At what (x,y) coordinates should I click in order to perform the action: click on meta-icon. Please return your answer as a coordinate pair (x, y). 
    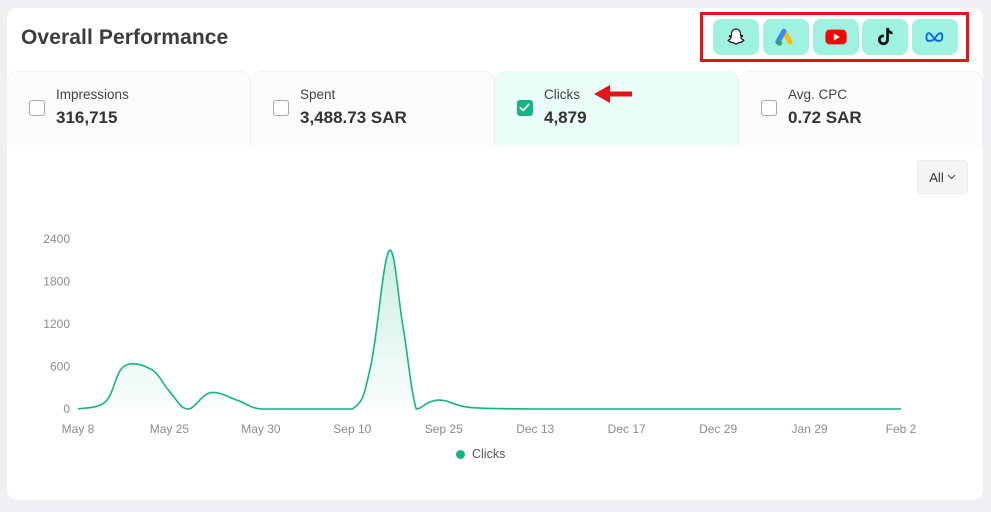
    Looking at the image, I should click on (934, 37).